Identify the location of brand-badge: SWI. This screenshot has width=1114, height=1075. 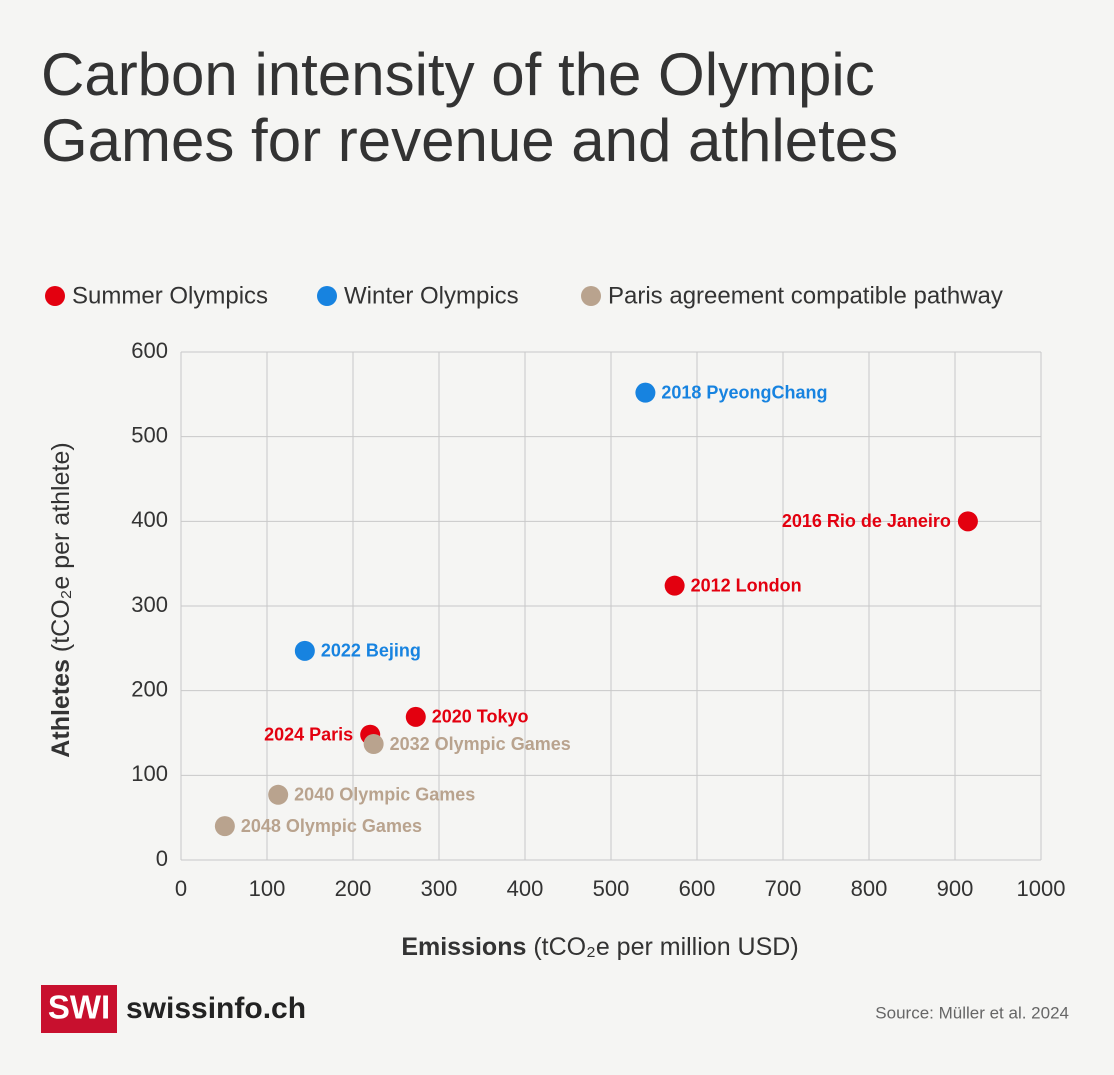
(79, 1007).